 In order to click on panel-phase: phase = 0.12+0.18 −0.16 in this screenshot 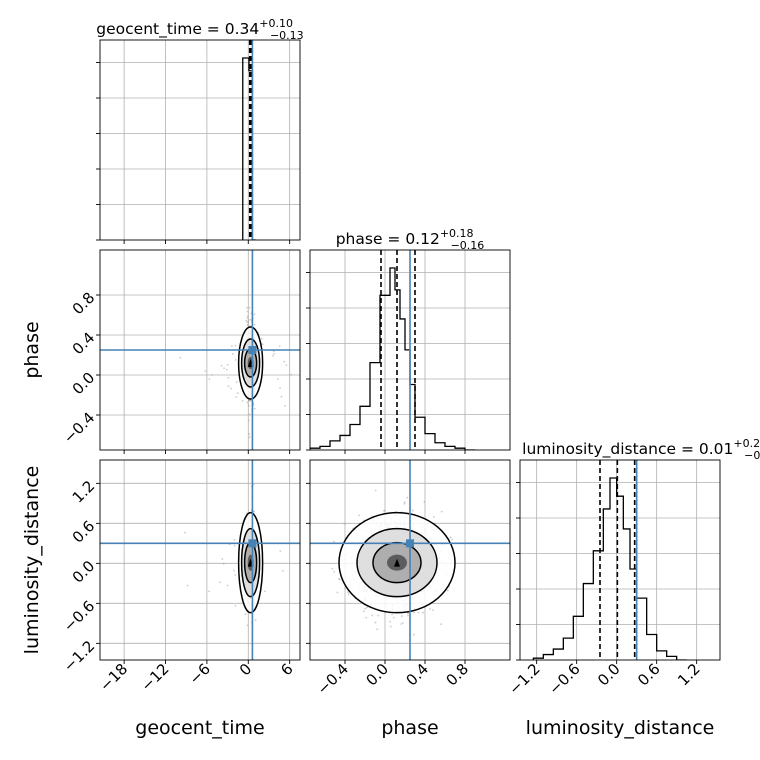, I will do `click(408, 340)`.